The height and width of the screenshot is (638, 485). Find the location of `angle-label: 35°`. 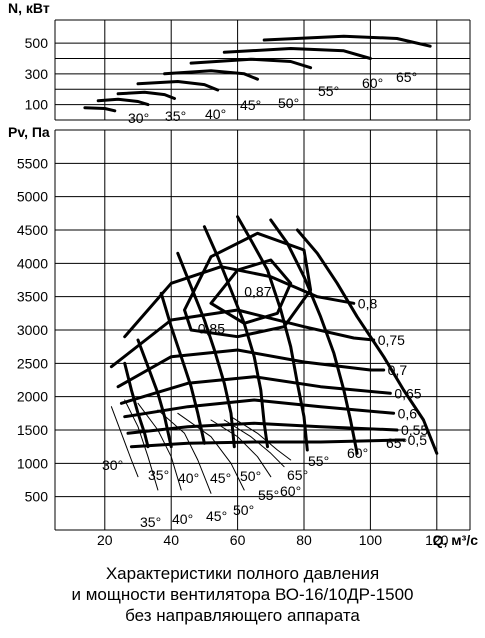

angle-label: 35° is located at coordinates (158, 475).